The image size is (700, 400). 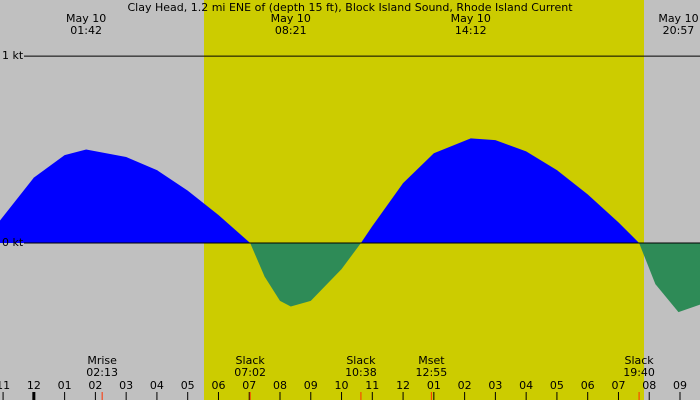 What do you see at coordinates (86, 30) in the screenshot?
I see `extreme-time: 01:42` at bounding box center [86, 30].